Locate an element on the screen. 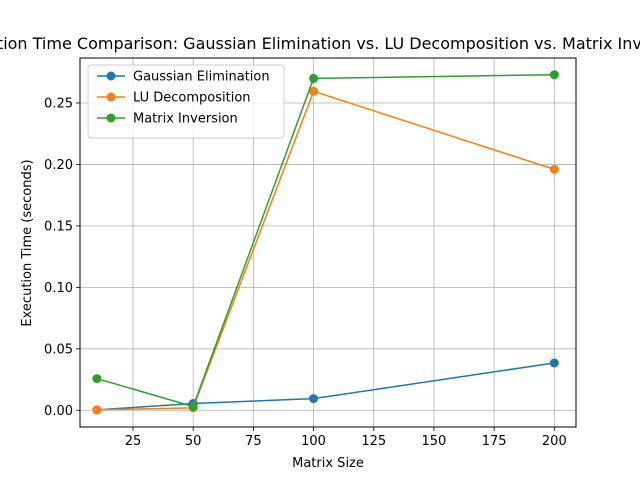 The image size is (640, 480). x-tick-label: 100 is located at coordinates (313, 441).